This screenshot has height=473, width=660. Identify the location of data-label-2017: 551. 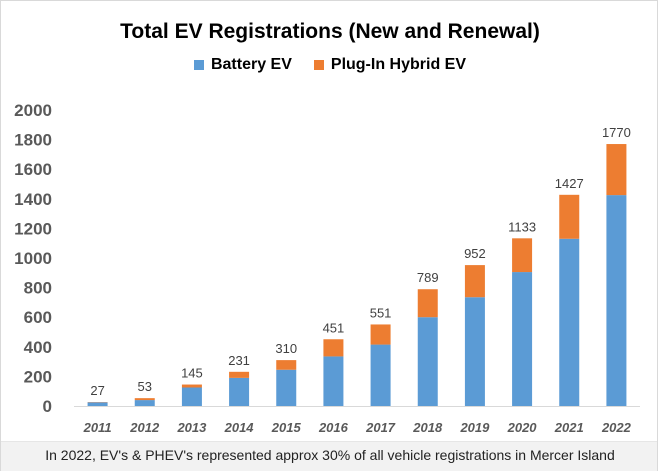
(381, 312).